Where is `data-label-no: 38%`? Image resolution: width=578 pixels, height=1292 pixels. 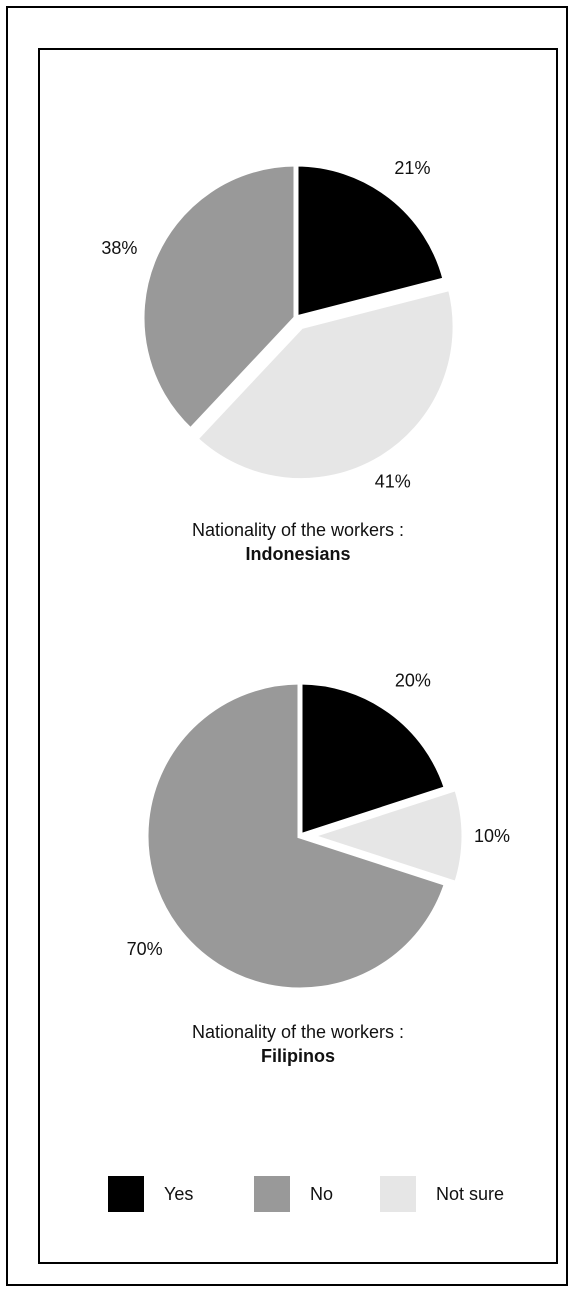
data-label-no: 38% is located at coordinates (119, 248).